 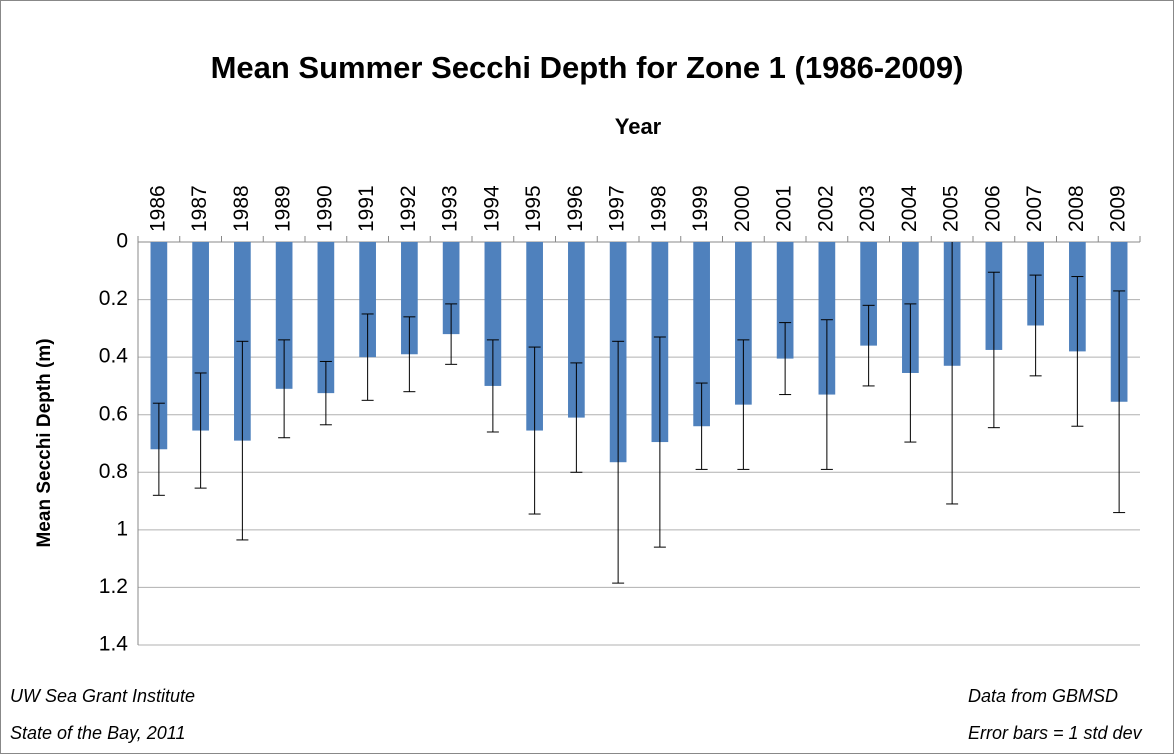 I want to click on x-tick-label: 1993, so click(x=450, y=208).